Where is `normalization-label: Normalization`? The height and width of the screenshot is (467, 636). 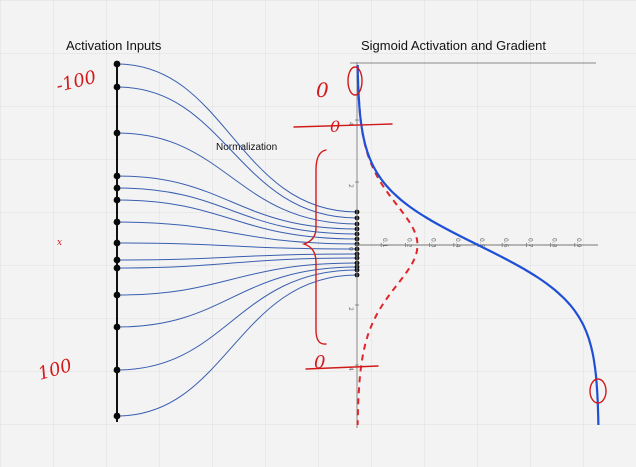
normalization-label: Normalization is located at coordinates (247, 147).